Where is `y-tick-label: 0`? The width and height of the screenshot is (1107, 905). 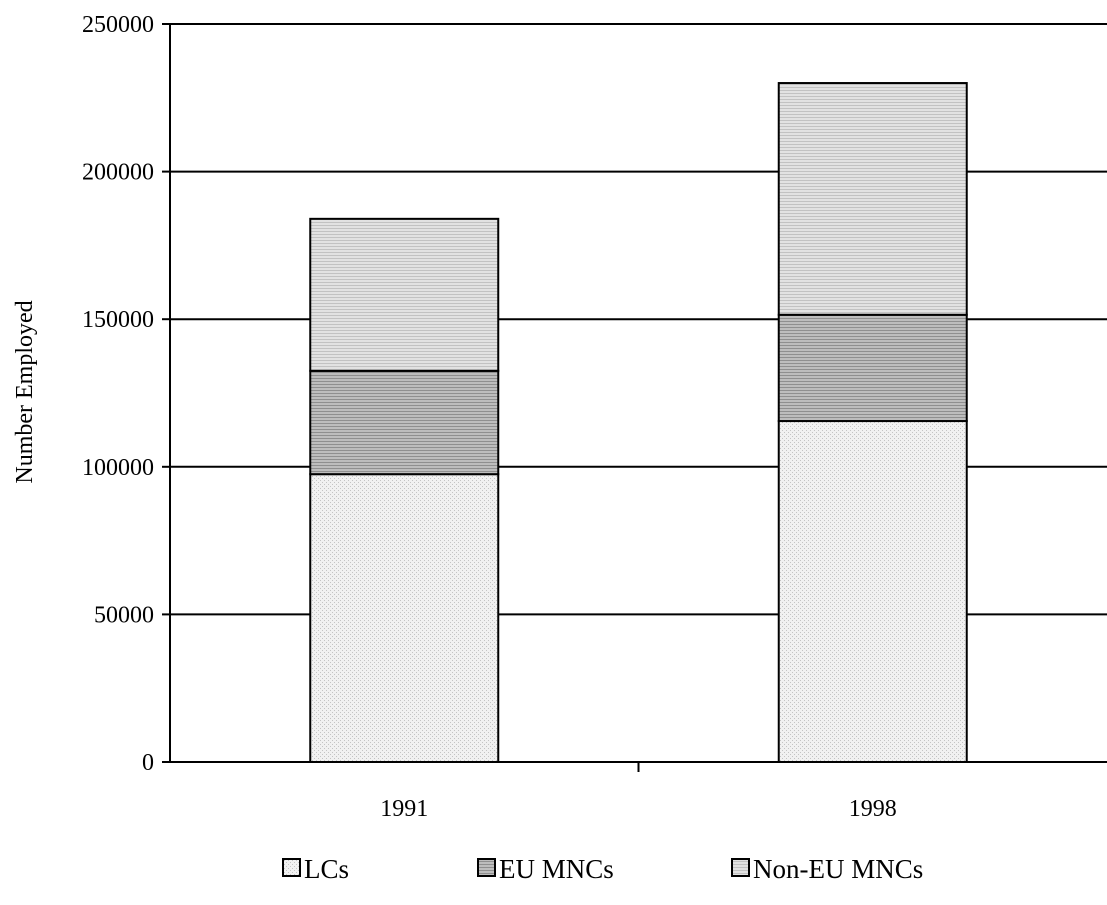
y-tick-label: 0 is located at coordinates (148, 763).